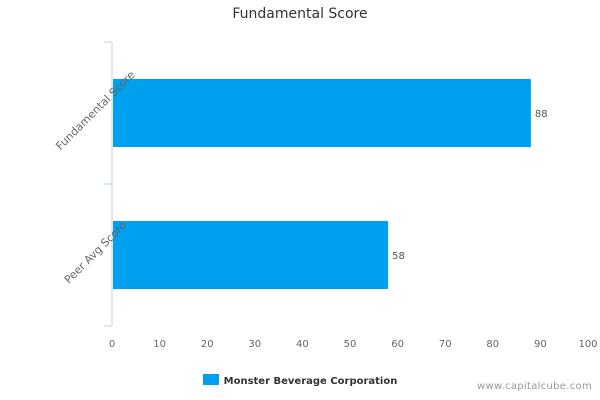 The width and height of the screenshot is (600, 400). Describe the element at coordinates (350, 344) in the screenshot. I see `x-tick-label: 50` at that location.